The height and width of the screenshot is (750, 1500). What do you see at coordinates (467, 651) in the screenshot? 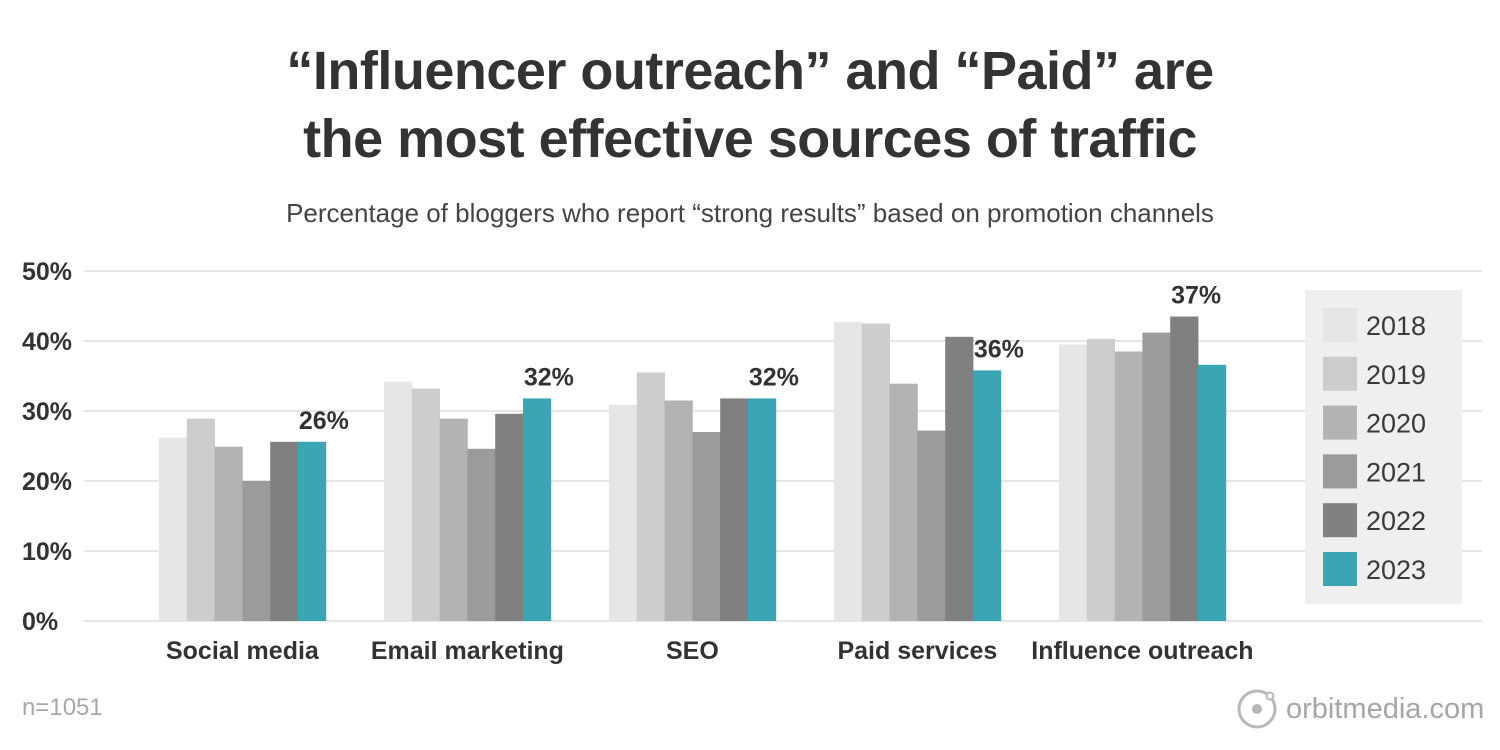
I see `x-tick-label: Email marketing` at bounding box center [467, 651].